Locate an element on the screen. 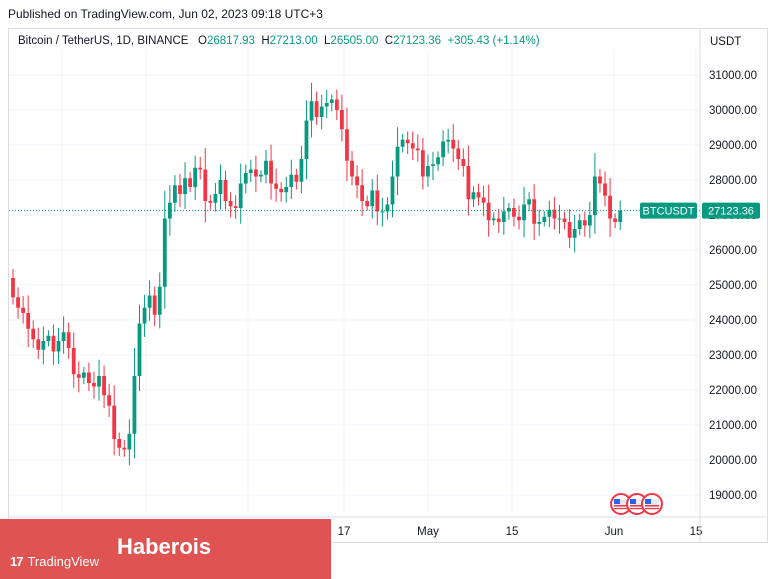 Image resolution: width=776 pixels, height=579 pixels. event-flags-icon is located at coordinates (637, 504).